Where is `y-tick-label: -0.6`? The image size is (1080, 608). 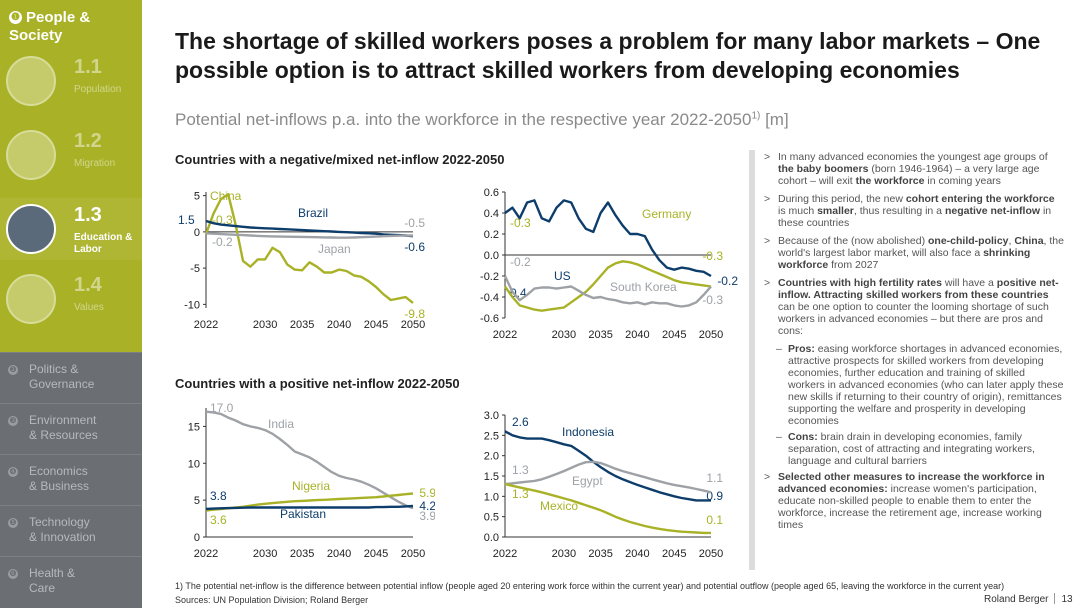 y-tick-label: -0.6 is located at coordinates (489, 319).